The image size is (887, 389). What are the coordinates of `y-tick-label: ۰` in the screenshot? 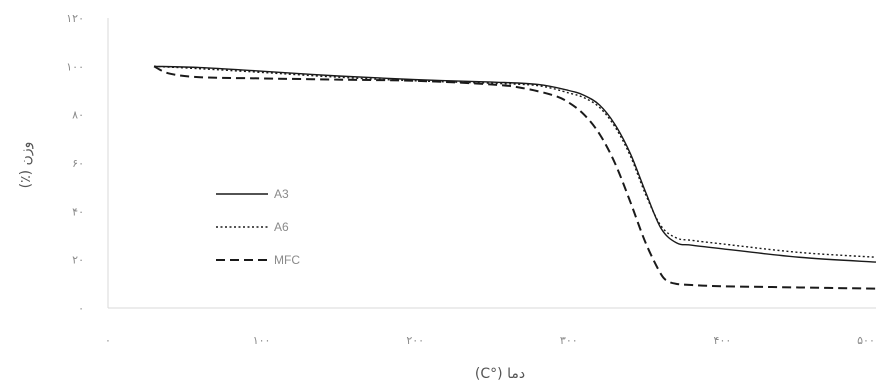 It's located at (81, 308).